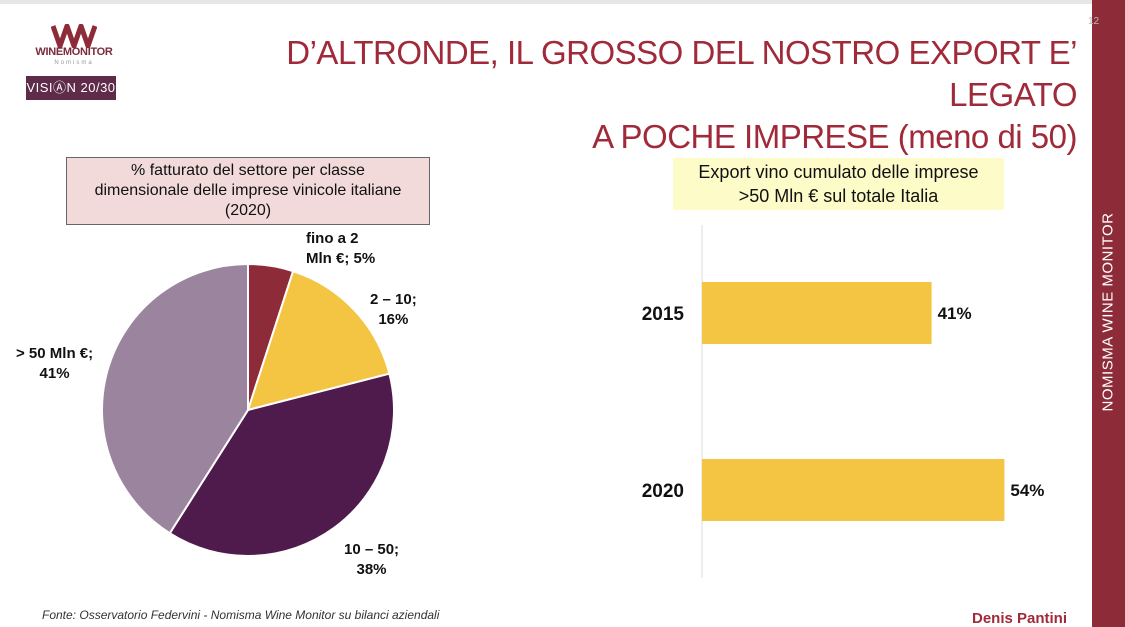 The image size is (1125, 627). I want to click on top-border, so click(546, 2).